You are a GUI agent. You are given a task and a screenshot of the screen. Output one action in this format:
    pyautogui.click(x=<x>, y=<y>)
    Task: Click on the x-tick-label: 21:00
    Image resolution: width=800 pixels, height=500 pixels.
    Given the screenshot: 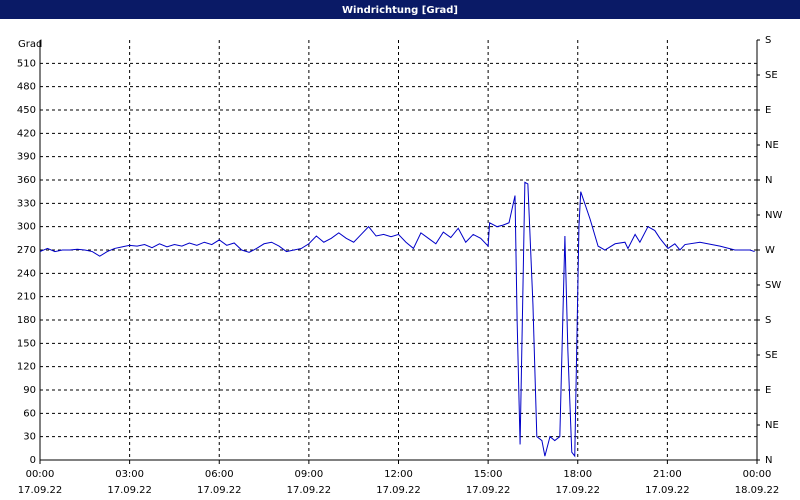 What is the action you would take?
    pyautogui.click(x=667, y=474)
    